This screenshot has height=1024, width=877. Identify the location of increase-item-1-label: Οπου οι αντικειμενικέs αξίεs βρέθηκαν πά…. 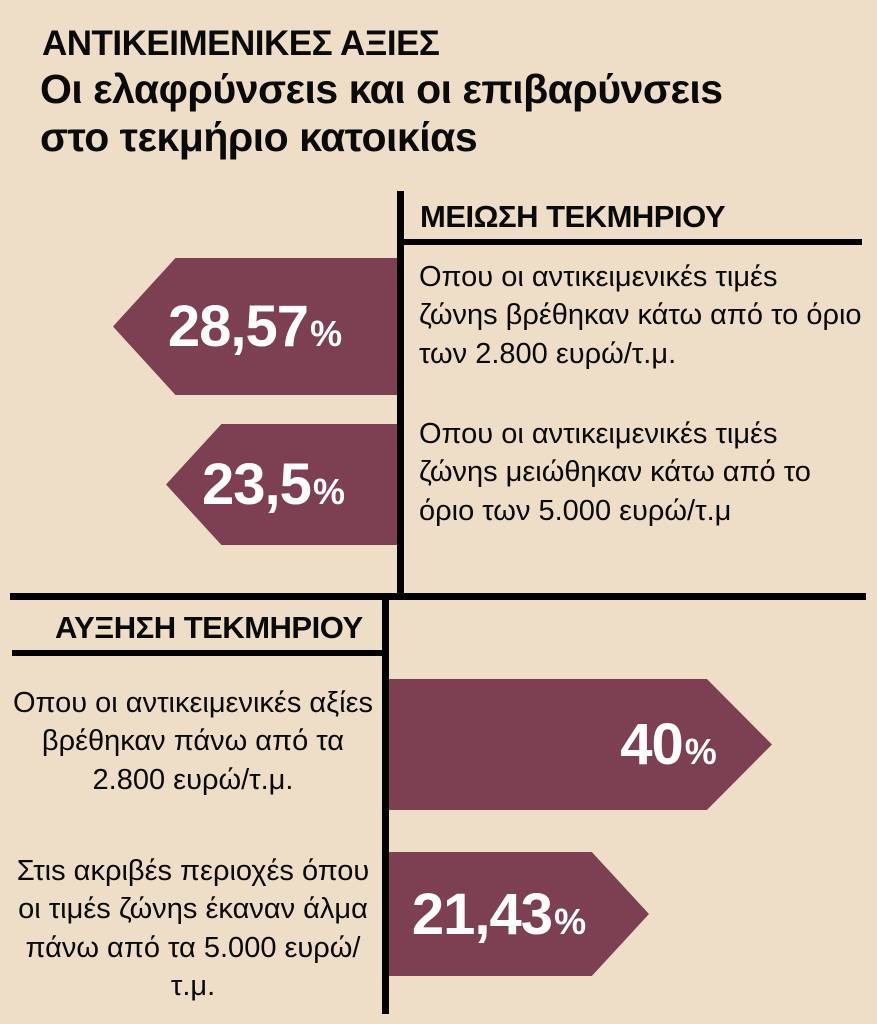
(193, 741).